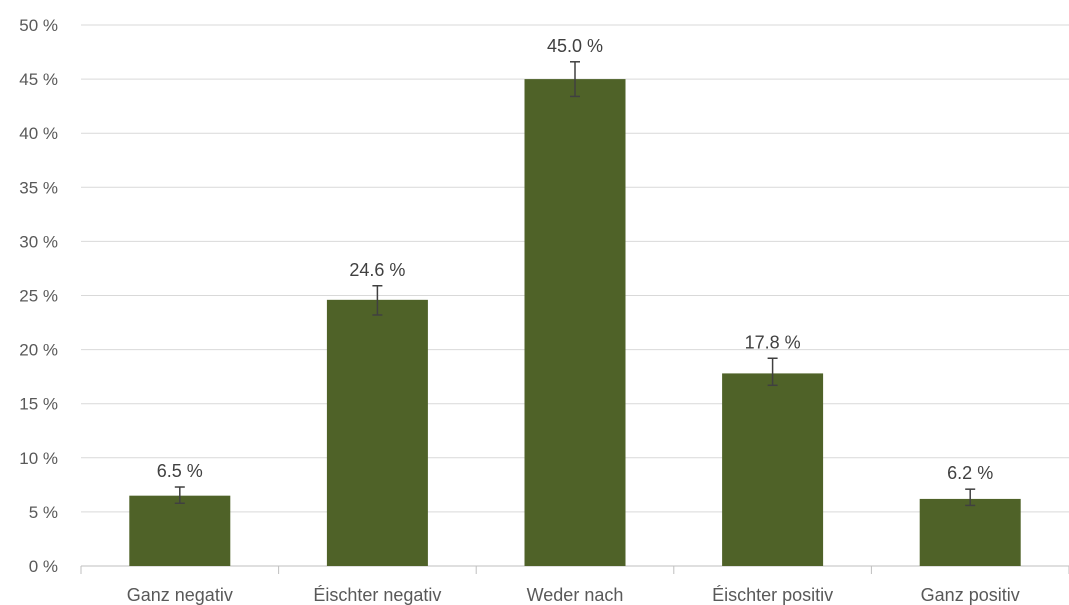 The width and height of the screenshot is (1069, 605). Describe the element at coordinates (377, 270) in the screenshot. I see `data-label: 24.6 %` at that location.